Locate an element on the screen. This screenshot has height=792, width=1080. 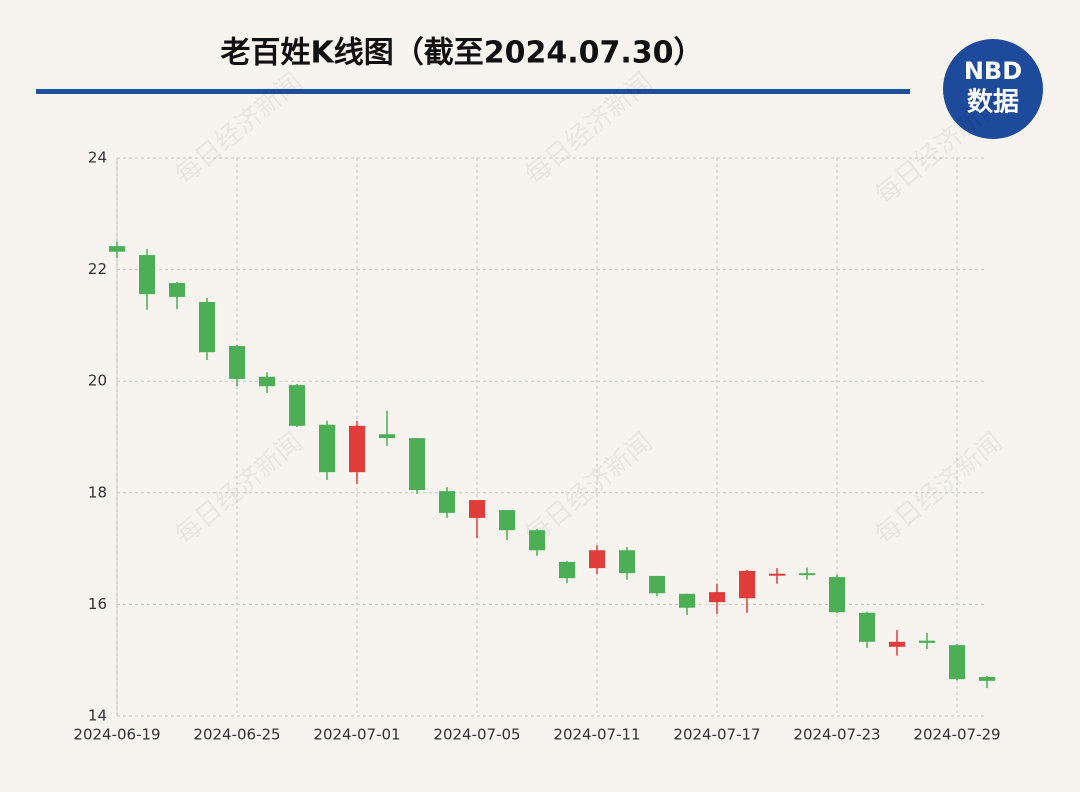
logo-text: NBD is located at coordinates (993, 71).